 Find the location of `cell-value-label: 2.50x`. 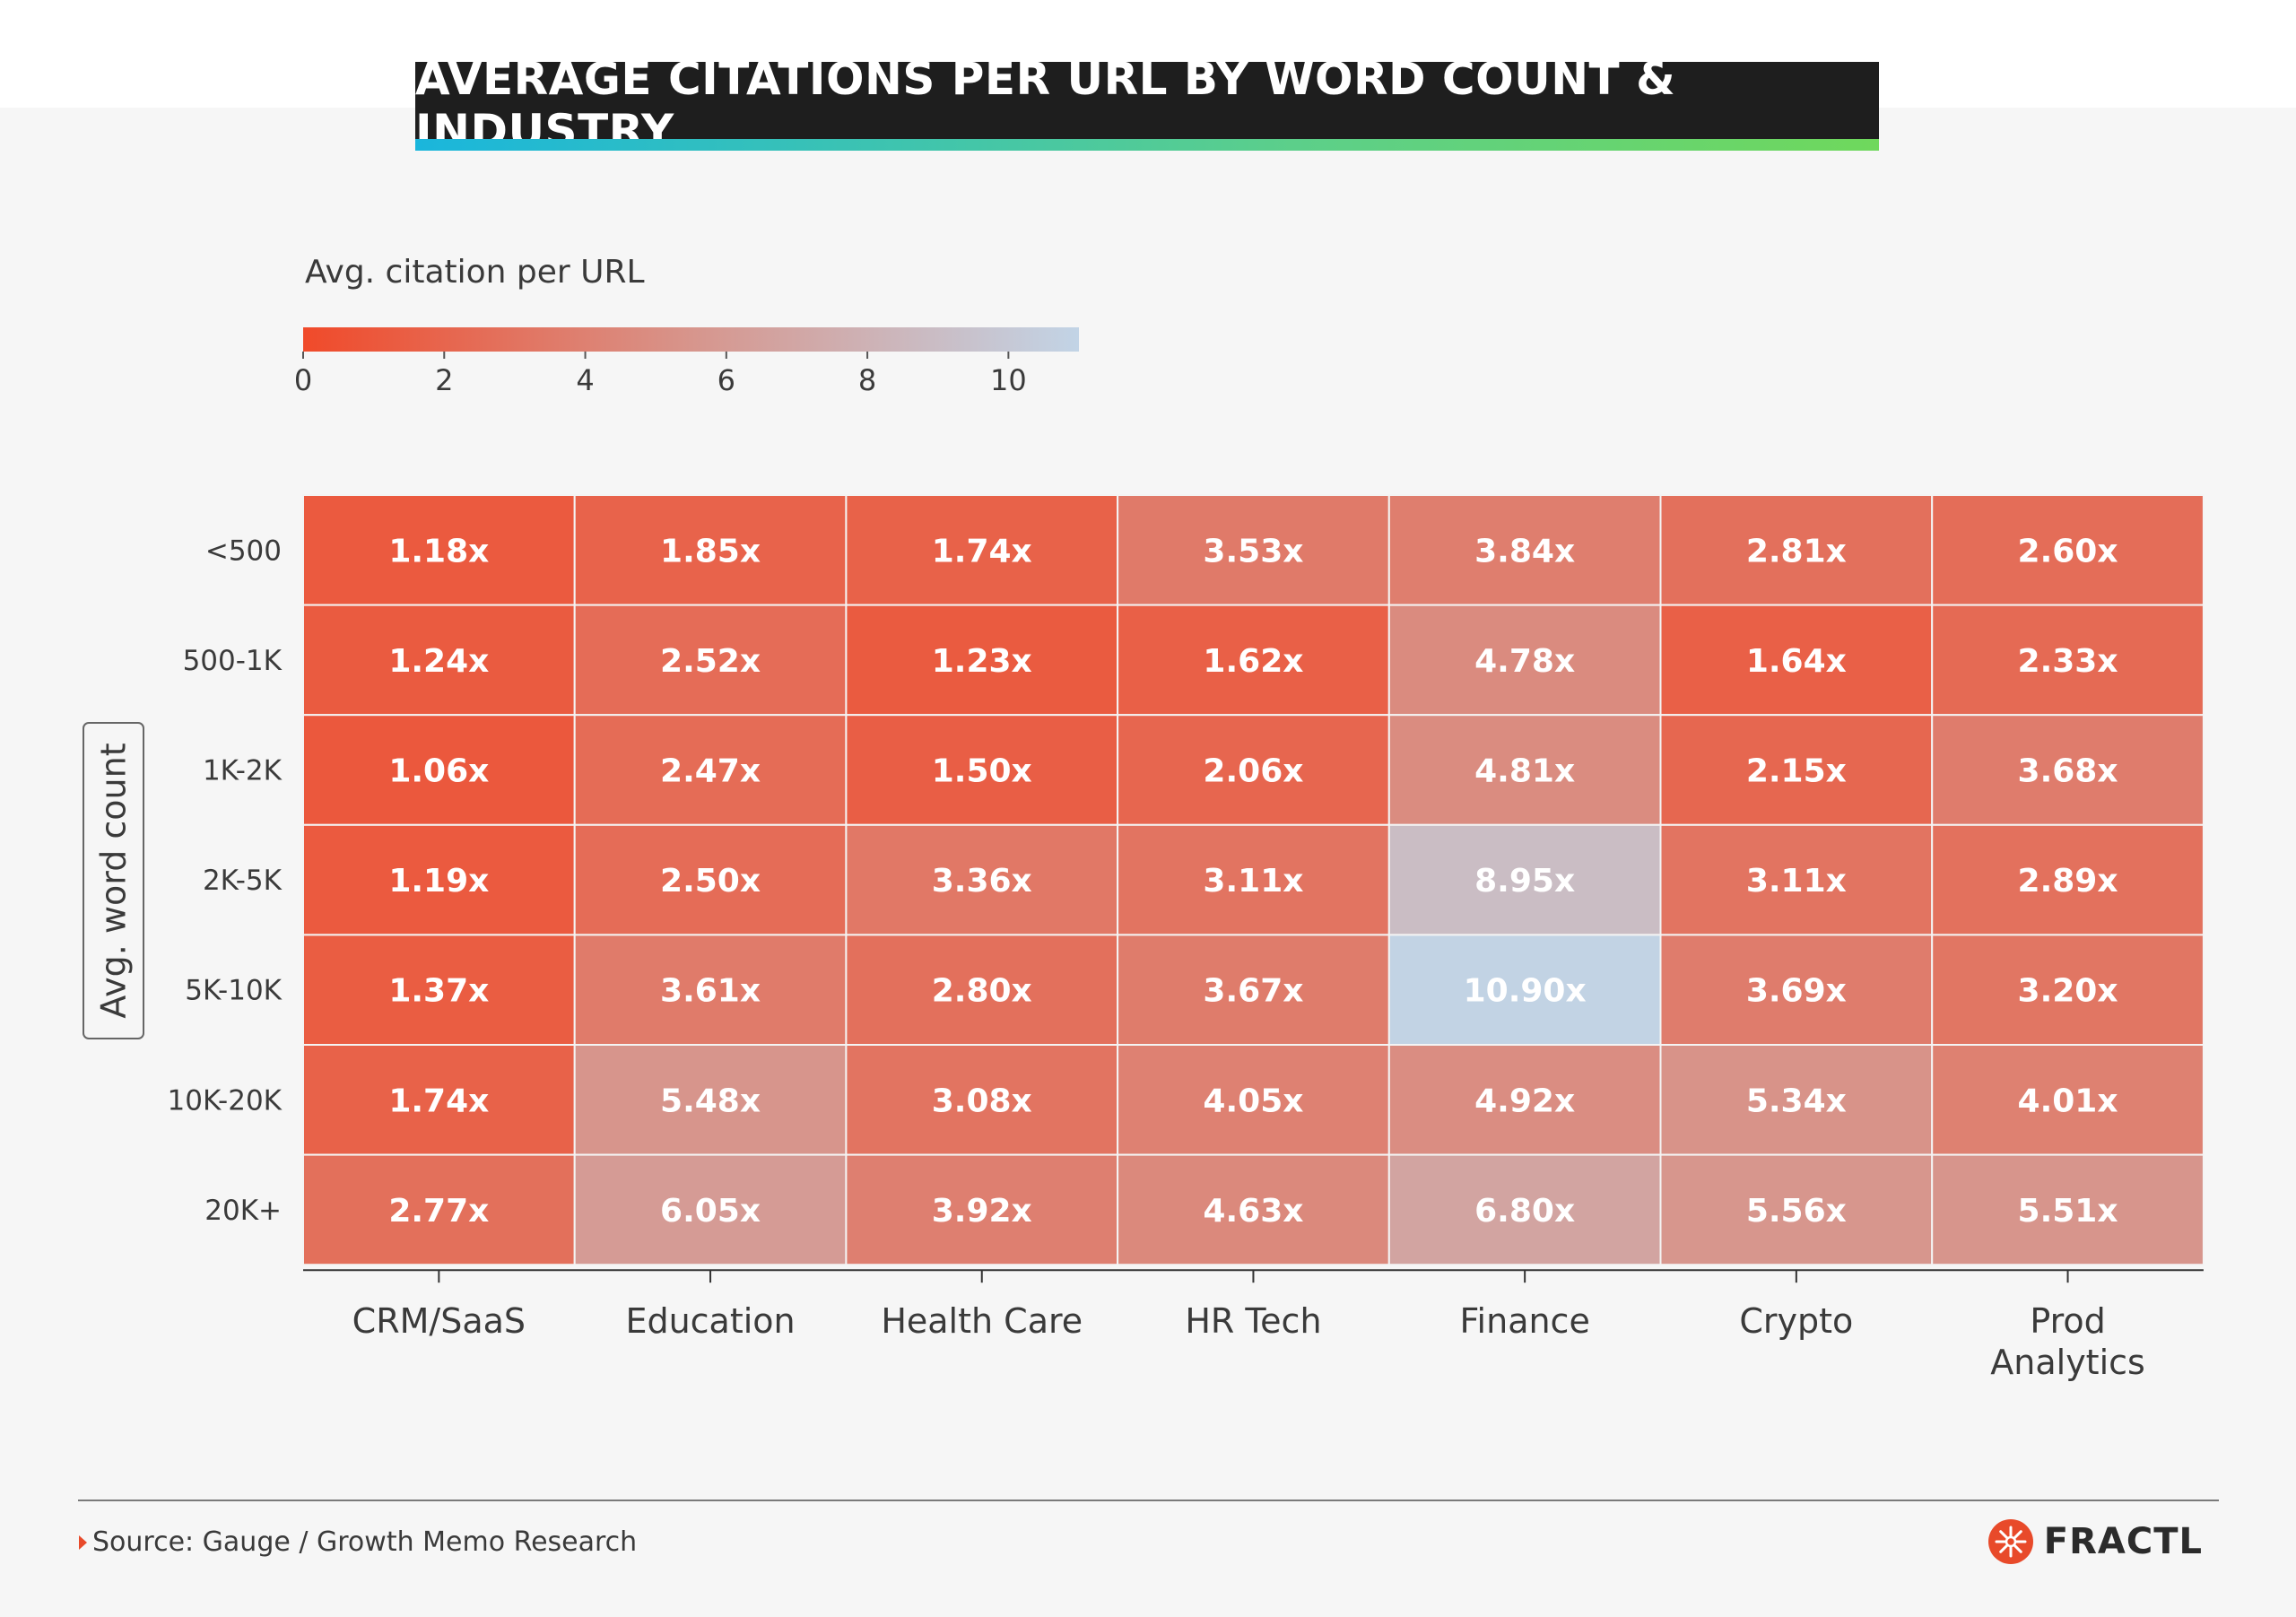

cell-value-label: 2.50x is located at coordinates (710, 881).